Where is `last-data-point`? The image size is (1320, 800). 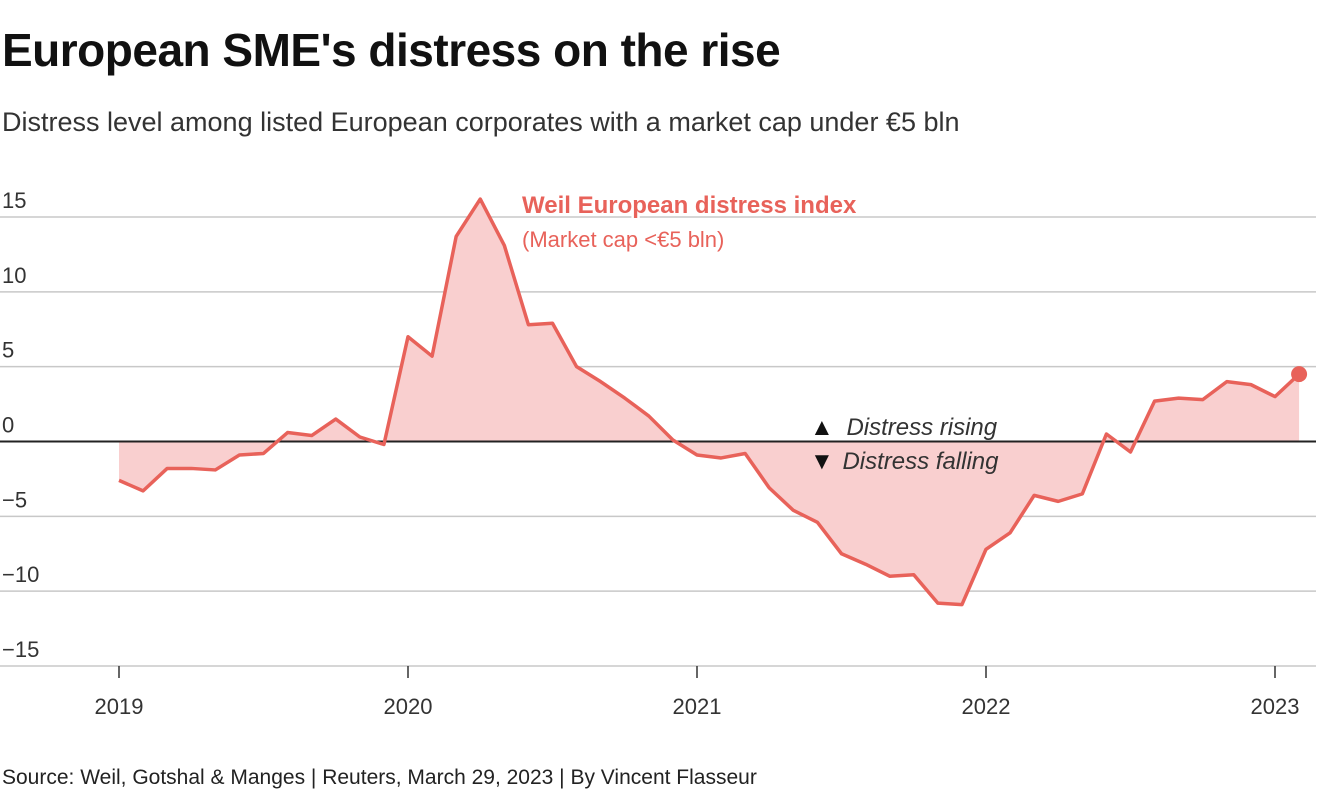
last-data-point is located at coordinates (1299, 374).